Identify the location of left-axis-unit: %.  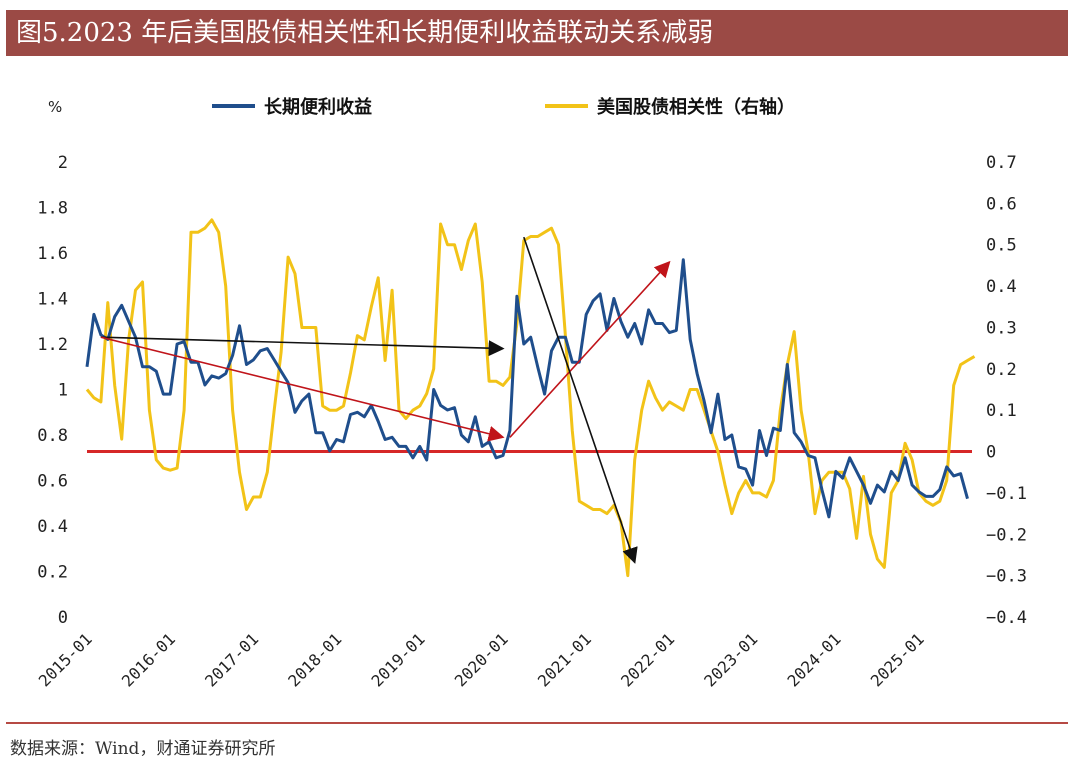
(55, 107).